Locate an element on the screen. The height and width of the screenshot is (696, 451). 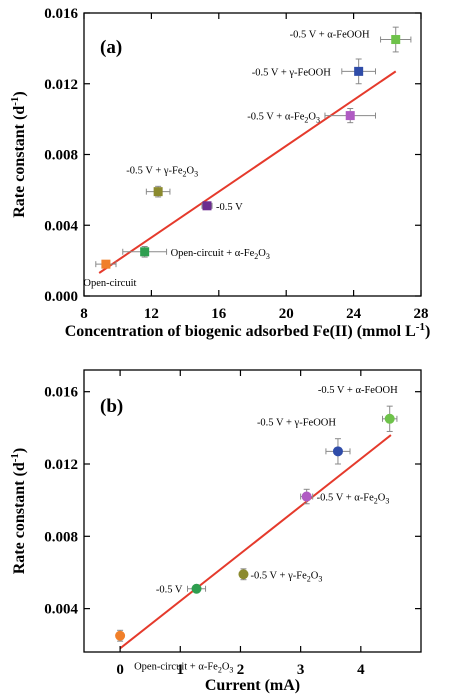
y-axis-title-a: Rate constant (d-1) is located at coordinates (18, 154).